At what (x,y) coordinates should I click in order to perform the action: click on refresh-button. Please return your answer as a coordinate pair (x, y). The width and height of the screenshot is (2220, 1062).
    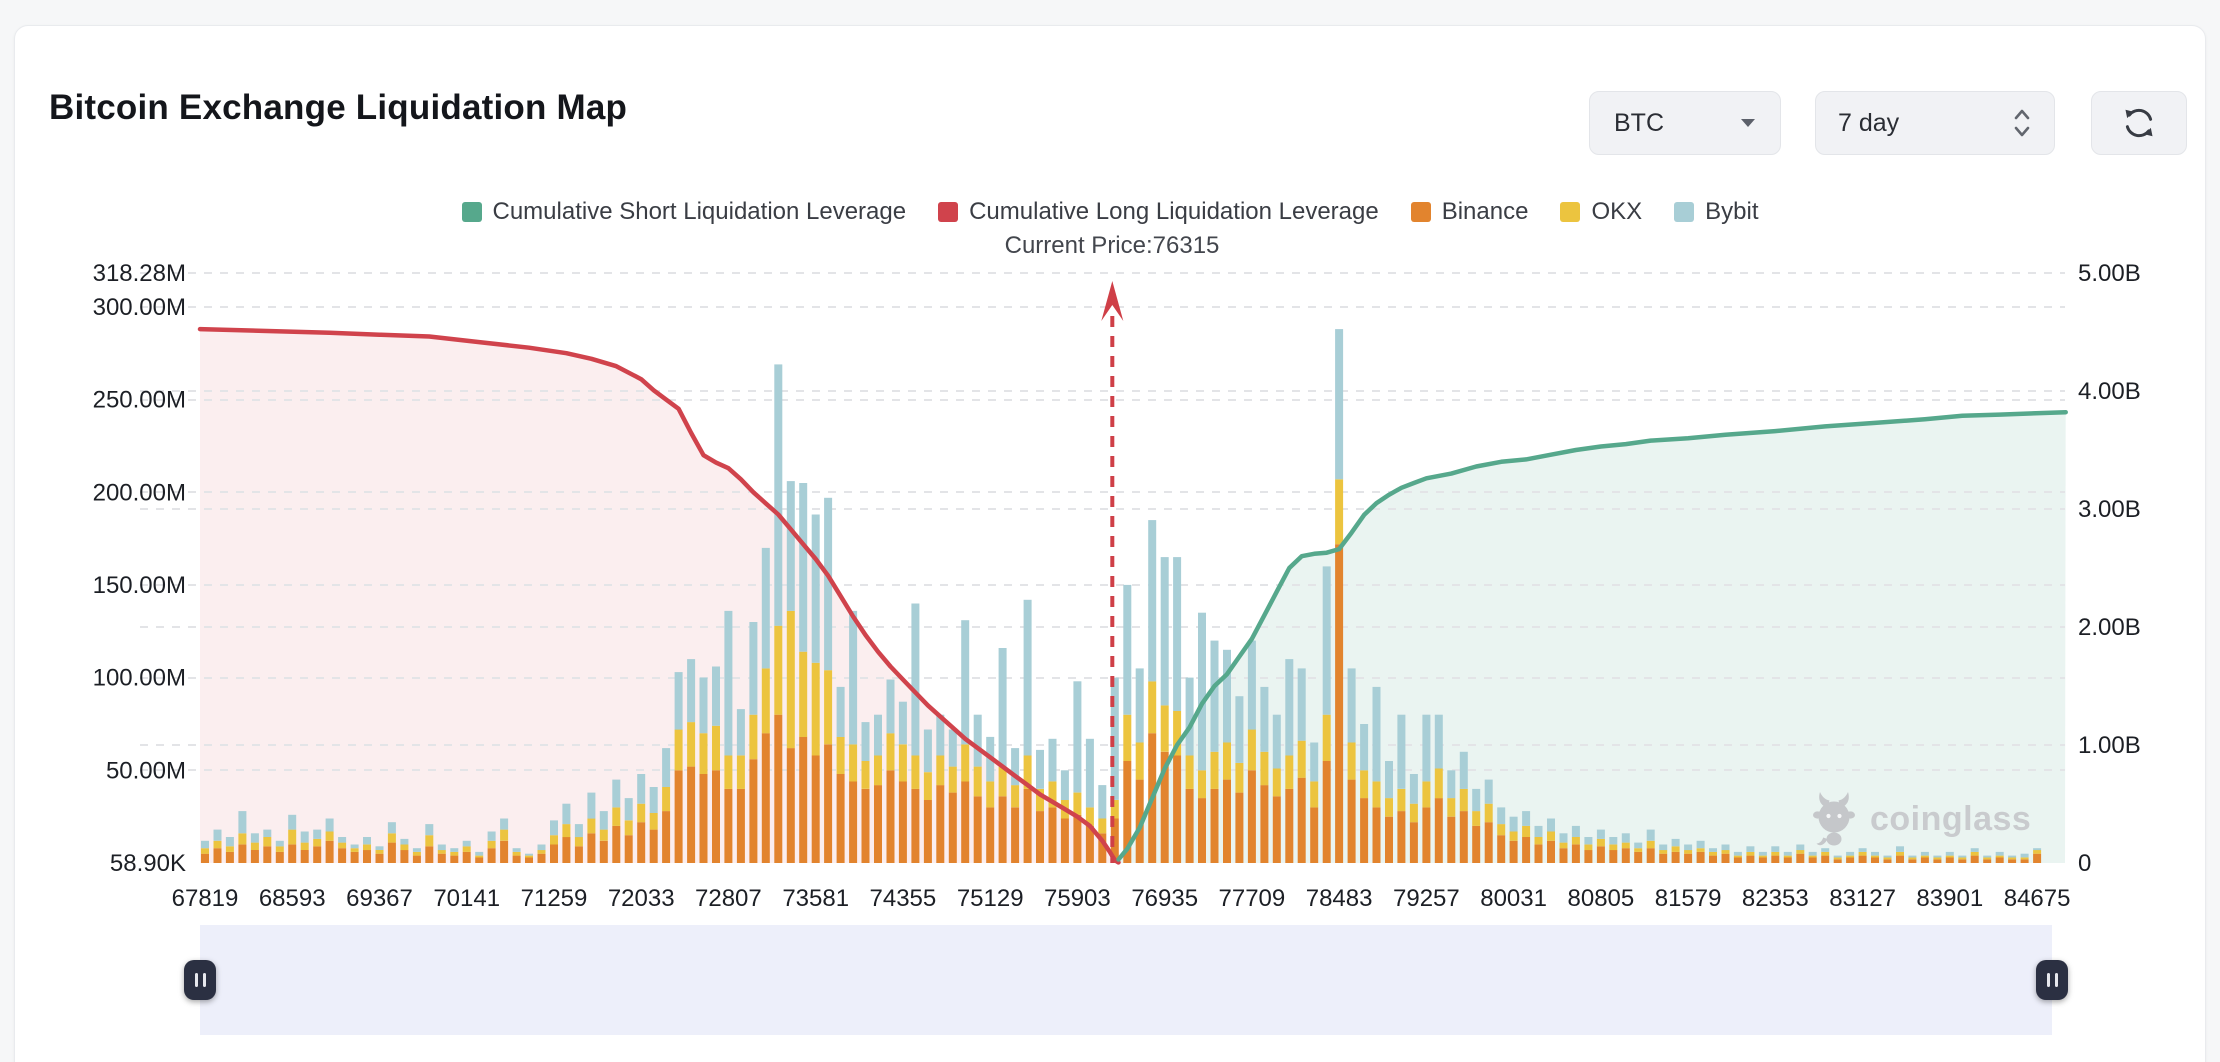
    Looking at the image, I should click on (2139, 123).